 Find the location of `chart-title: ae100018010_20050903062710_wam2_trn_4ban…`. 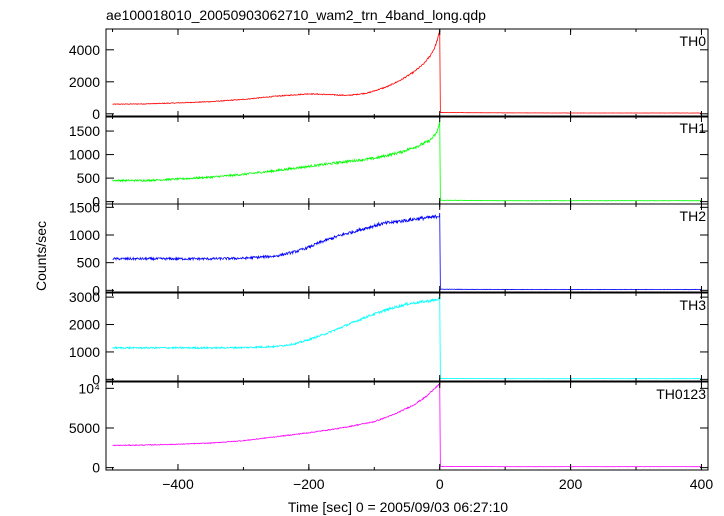

chart-title: ae100018010_20050903062710_wam2_trn_4ban… is located at coordinates (296, 15).